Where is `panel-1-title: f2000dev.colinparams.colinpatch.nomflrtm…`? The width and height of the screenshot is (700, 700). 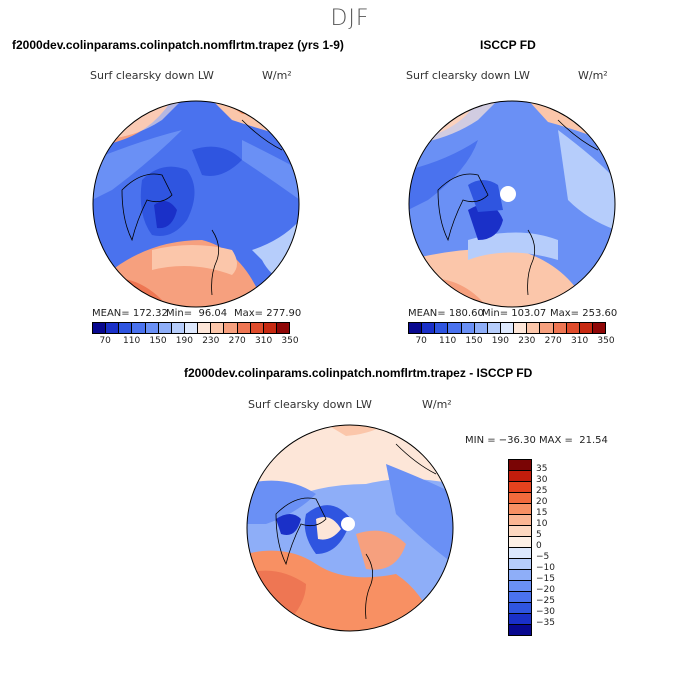
panel-1-title: f2000dev.colinparams.colinpatch.nomflrtm… is located at coordinates (178, 45).